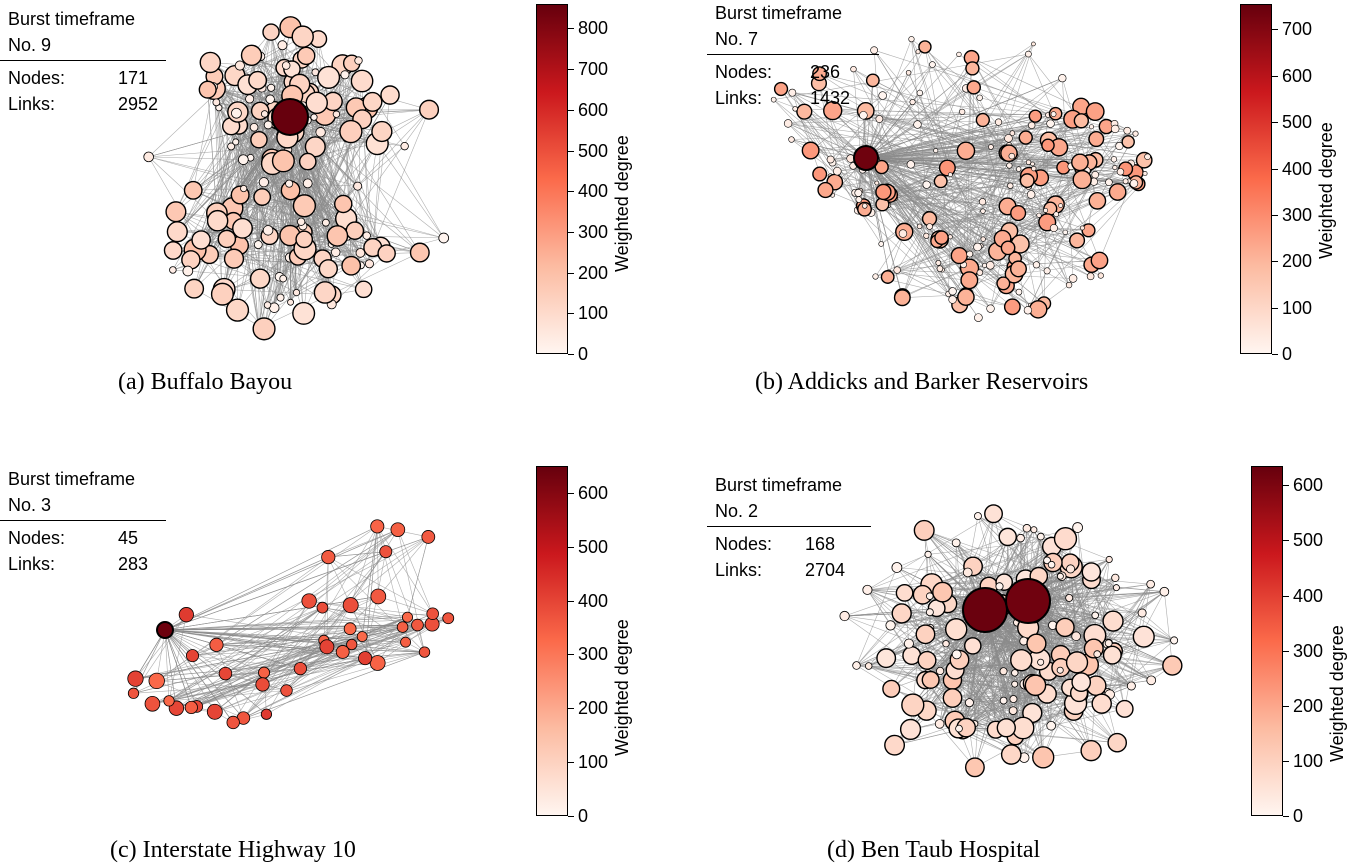 The height and width of the screenshot is (868, 1350). I want to click on links-value: 2952, so click(138, 104).